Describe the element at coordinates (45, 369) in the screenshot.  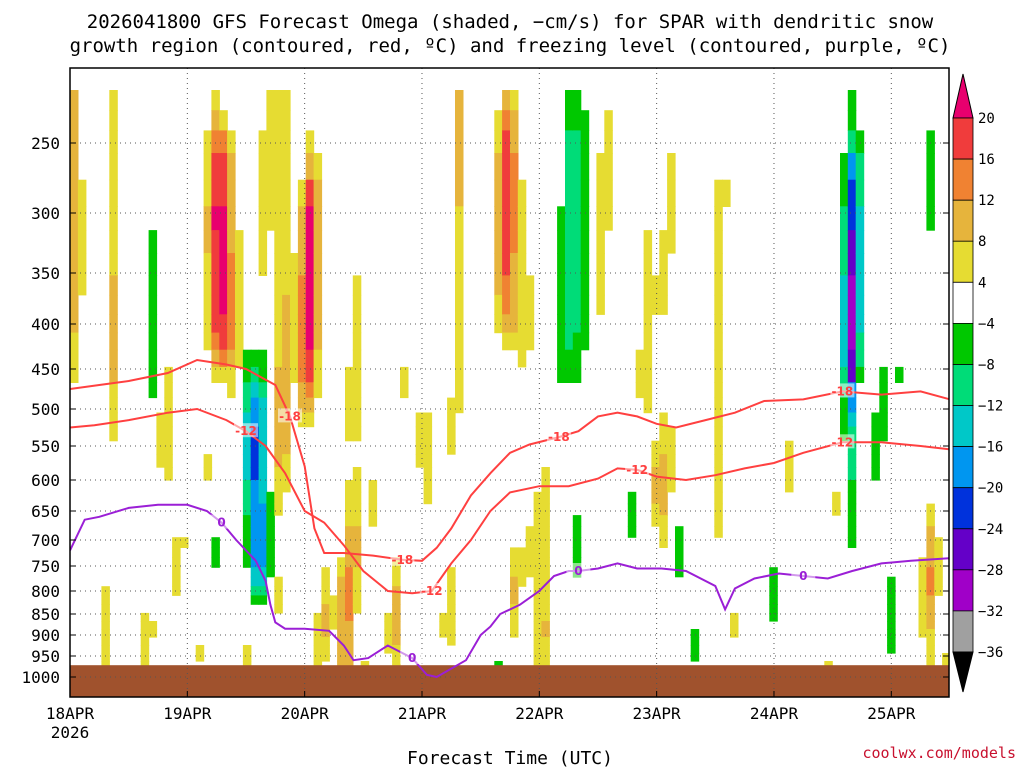
I see `y-tick-label: 450` at that location.